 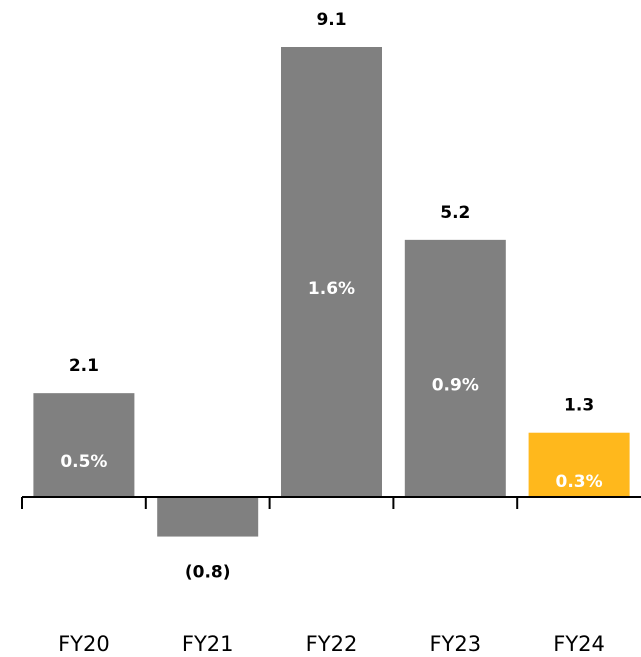 I want to click on x-tick-labels-layer: FY20 FY21 FY22 FY23 FY24, so click(x=331, y=644).